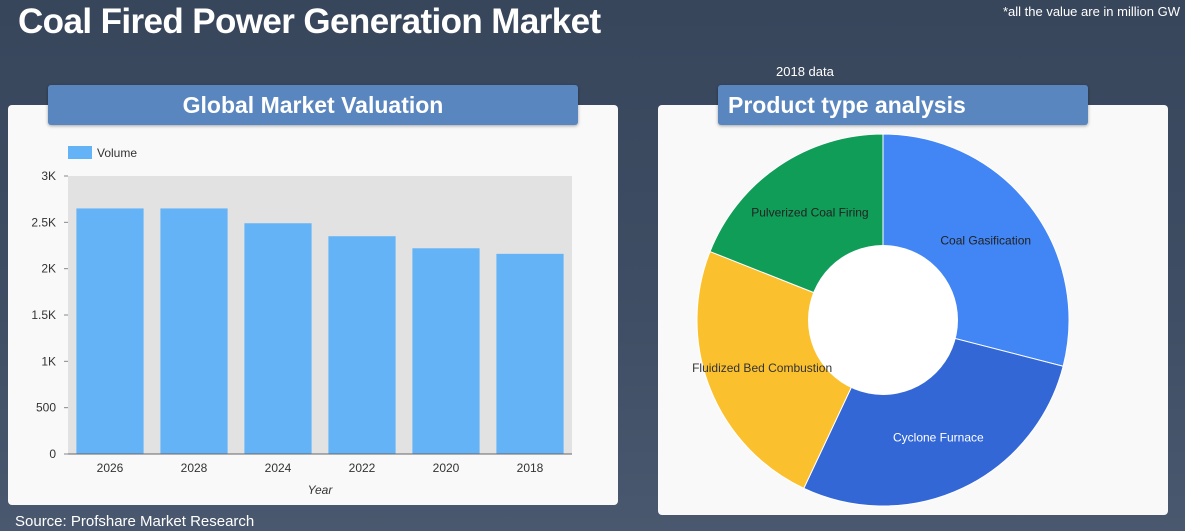 Image resolution: width=1185 pixels, height=531 pixels. Describe the element at coordinates (883, 320) in the screenshot. I see `donut-hole` at that location.